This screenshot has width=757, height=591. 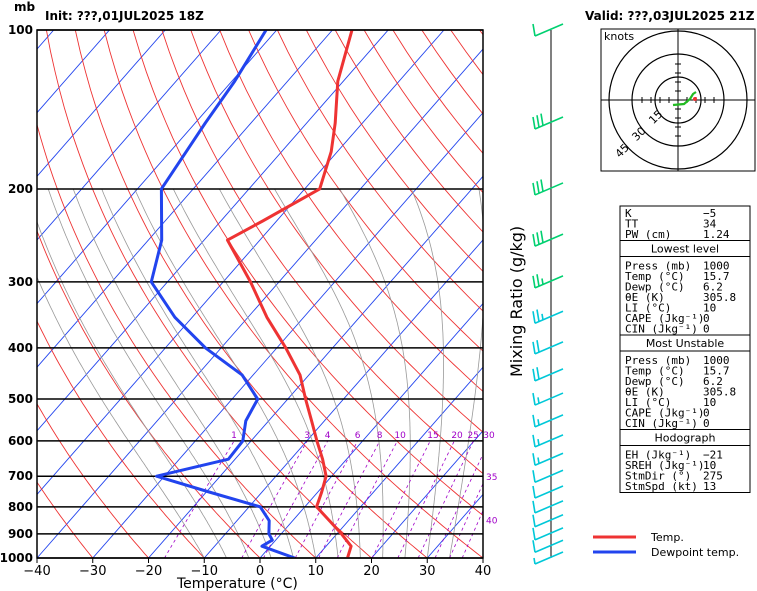 What do you see at coordinates (628, 213) in the screenshot?
I see `k-index-label: K` at bounding box center [628, 213].